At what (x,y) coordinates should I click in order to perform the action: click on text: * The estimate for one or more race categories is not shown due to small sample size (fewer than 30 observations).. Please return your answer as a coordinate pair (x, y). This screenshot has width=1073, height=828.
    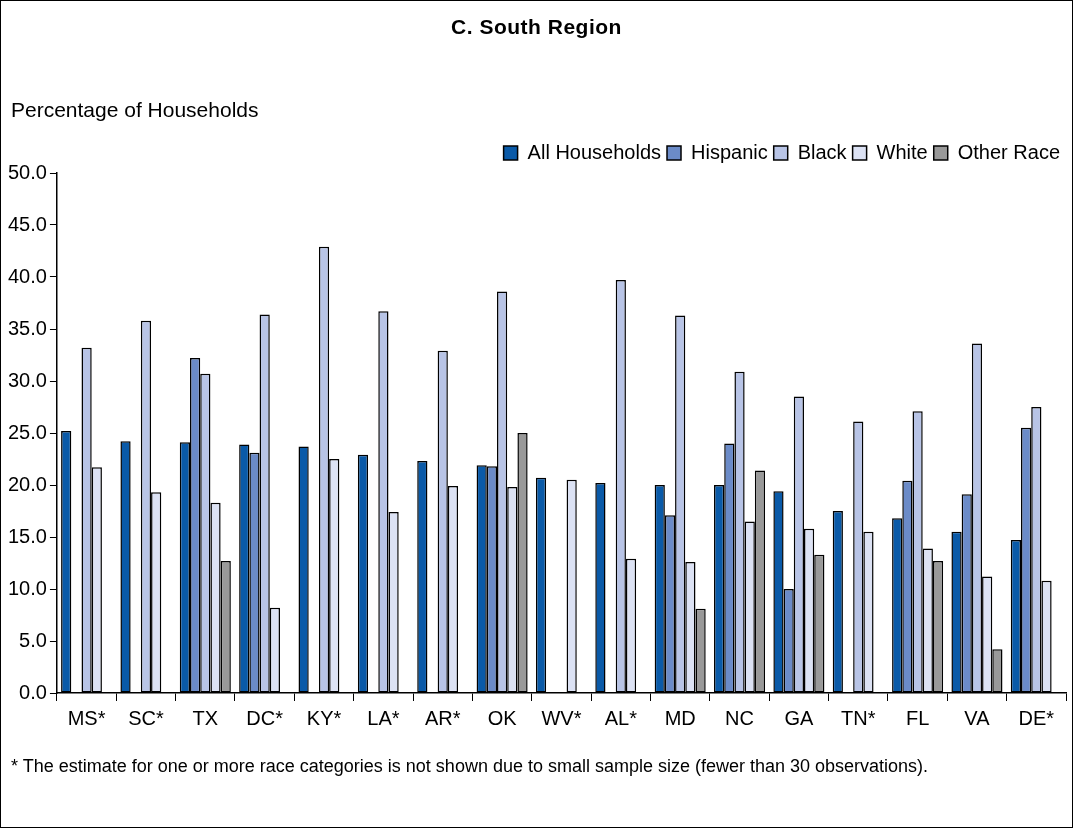
    Looking at the image, I should click on (470, 766).